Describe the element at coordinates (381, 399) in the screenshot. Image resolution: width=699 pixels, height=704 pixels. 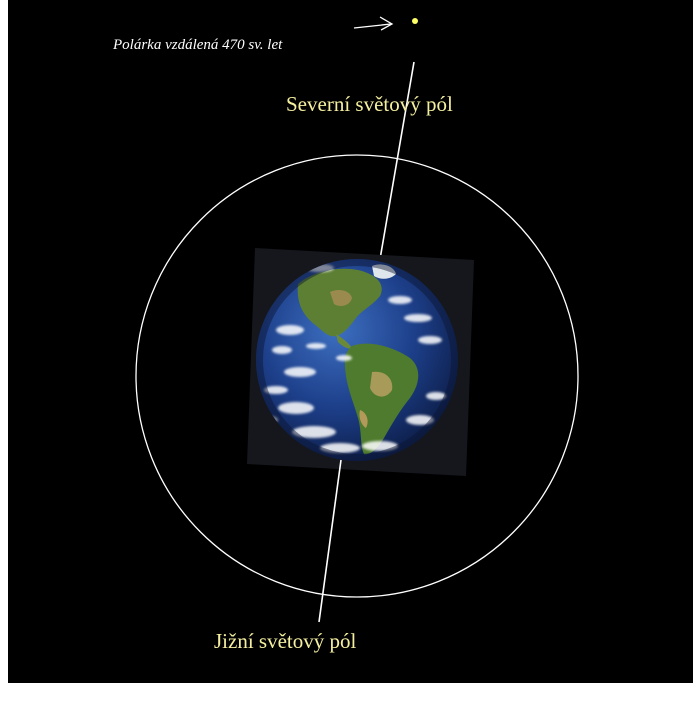
I see `south-america-landmass` at that location.